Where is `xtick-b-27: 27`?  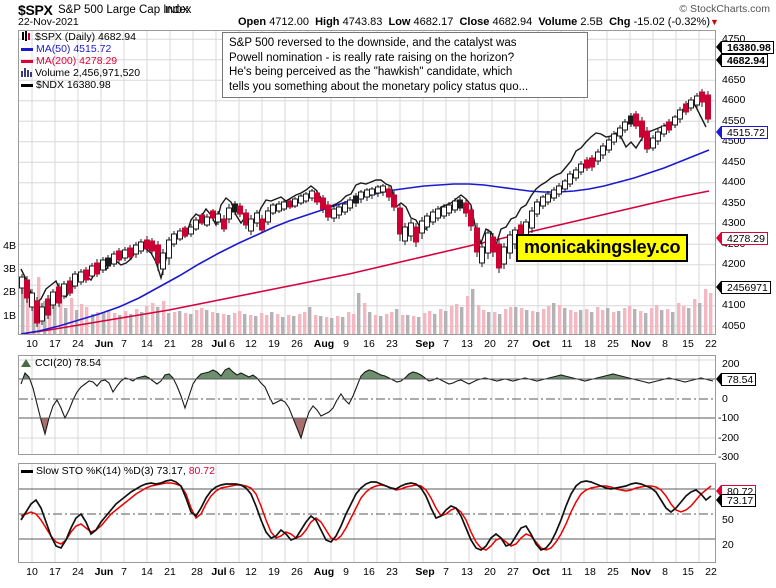 xtick-b-27: 27 is located at coordinates (513, 572).